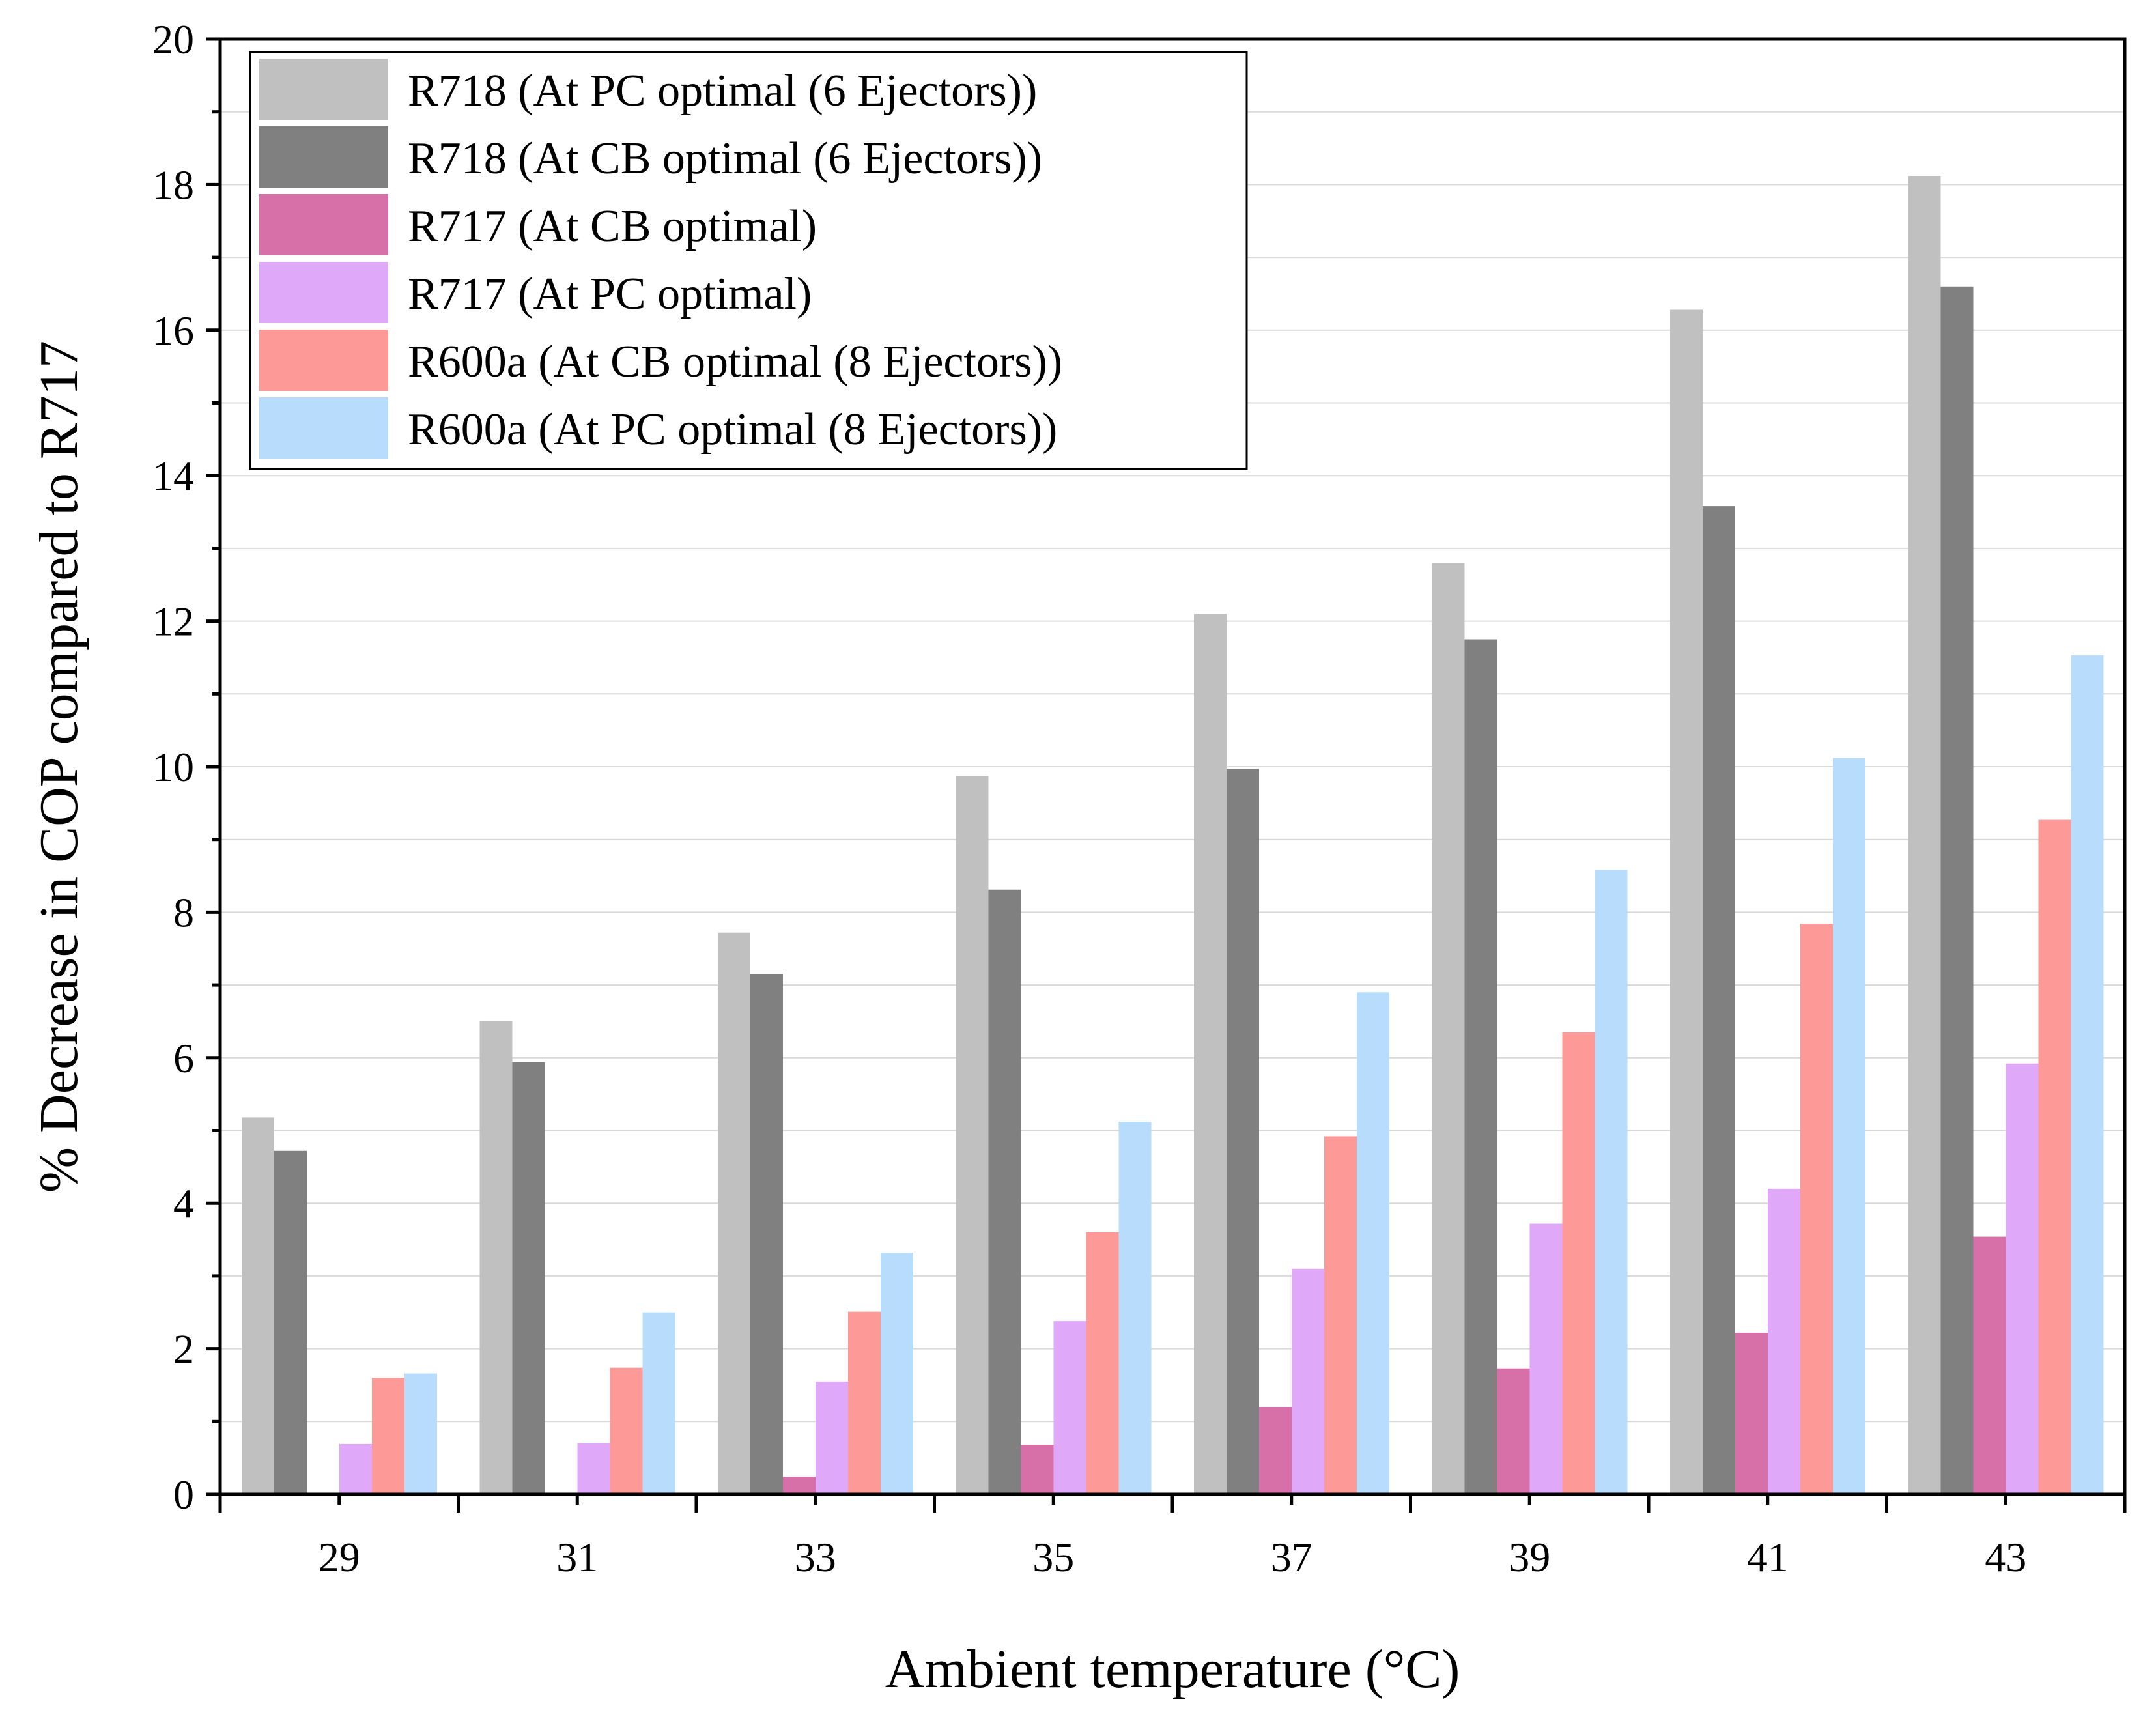 The height and width of the screenshot is (1734, 2156). I want to click on y-tick-label: 20, so click(173, 39).